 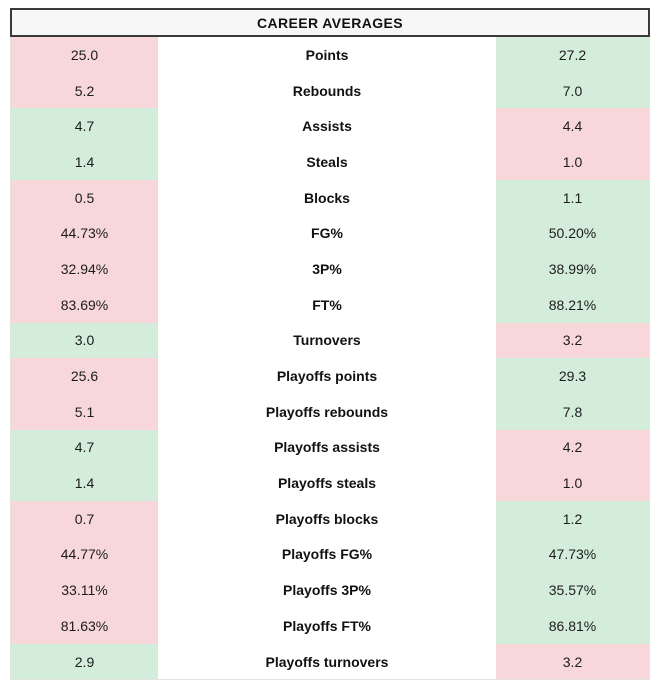 I want to click on table-row: 25.0 Points 27.2, so click(x=330, y=55).